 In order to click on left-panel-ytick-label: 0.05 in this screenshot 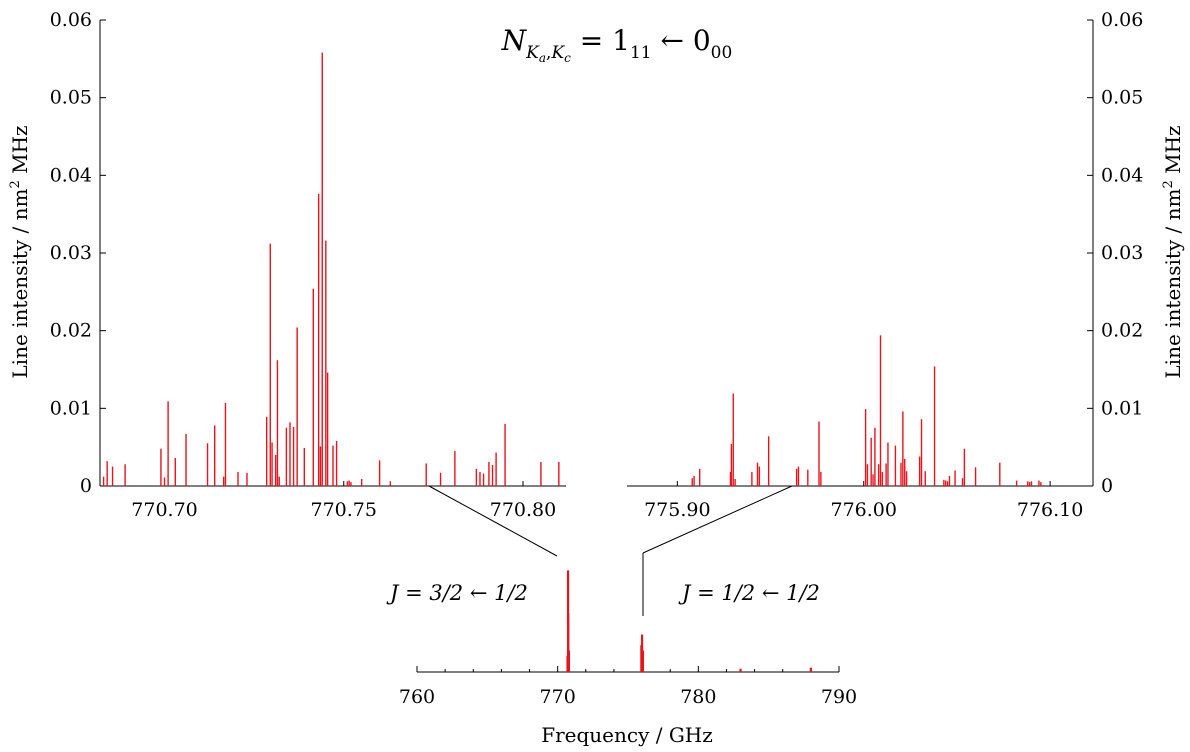, I will do `click(71, 98)`.